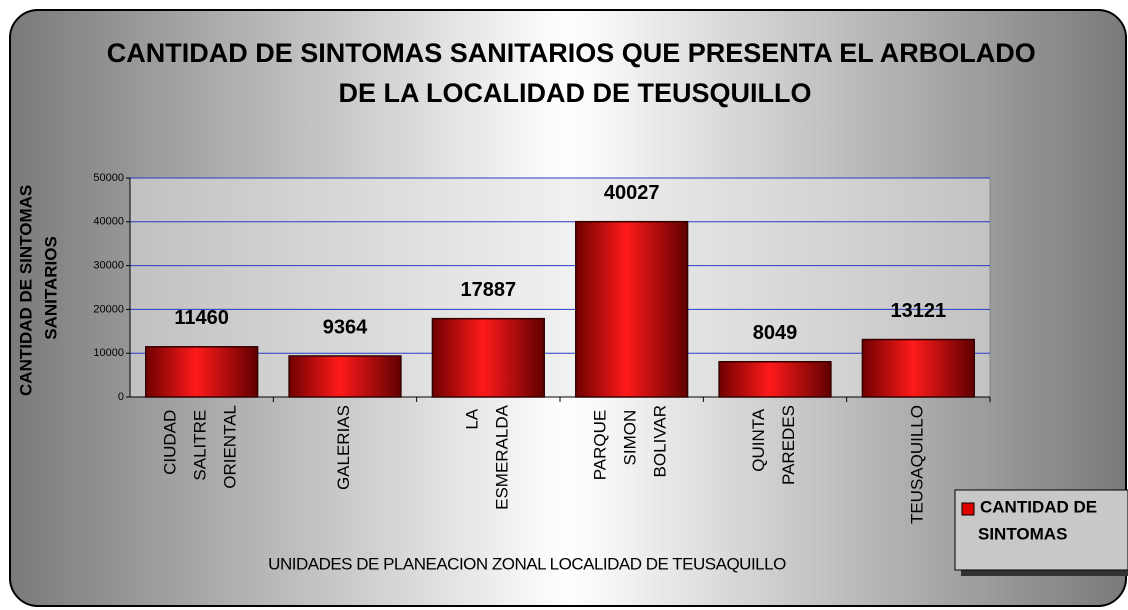  I want to click on data-label: 9364, so click(345, 327).